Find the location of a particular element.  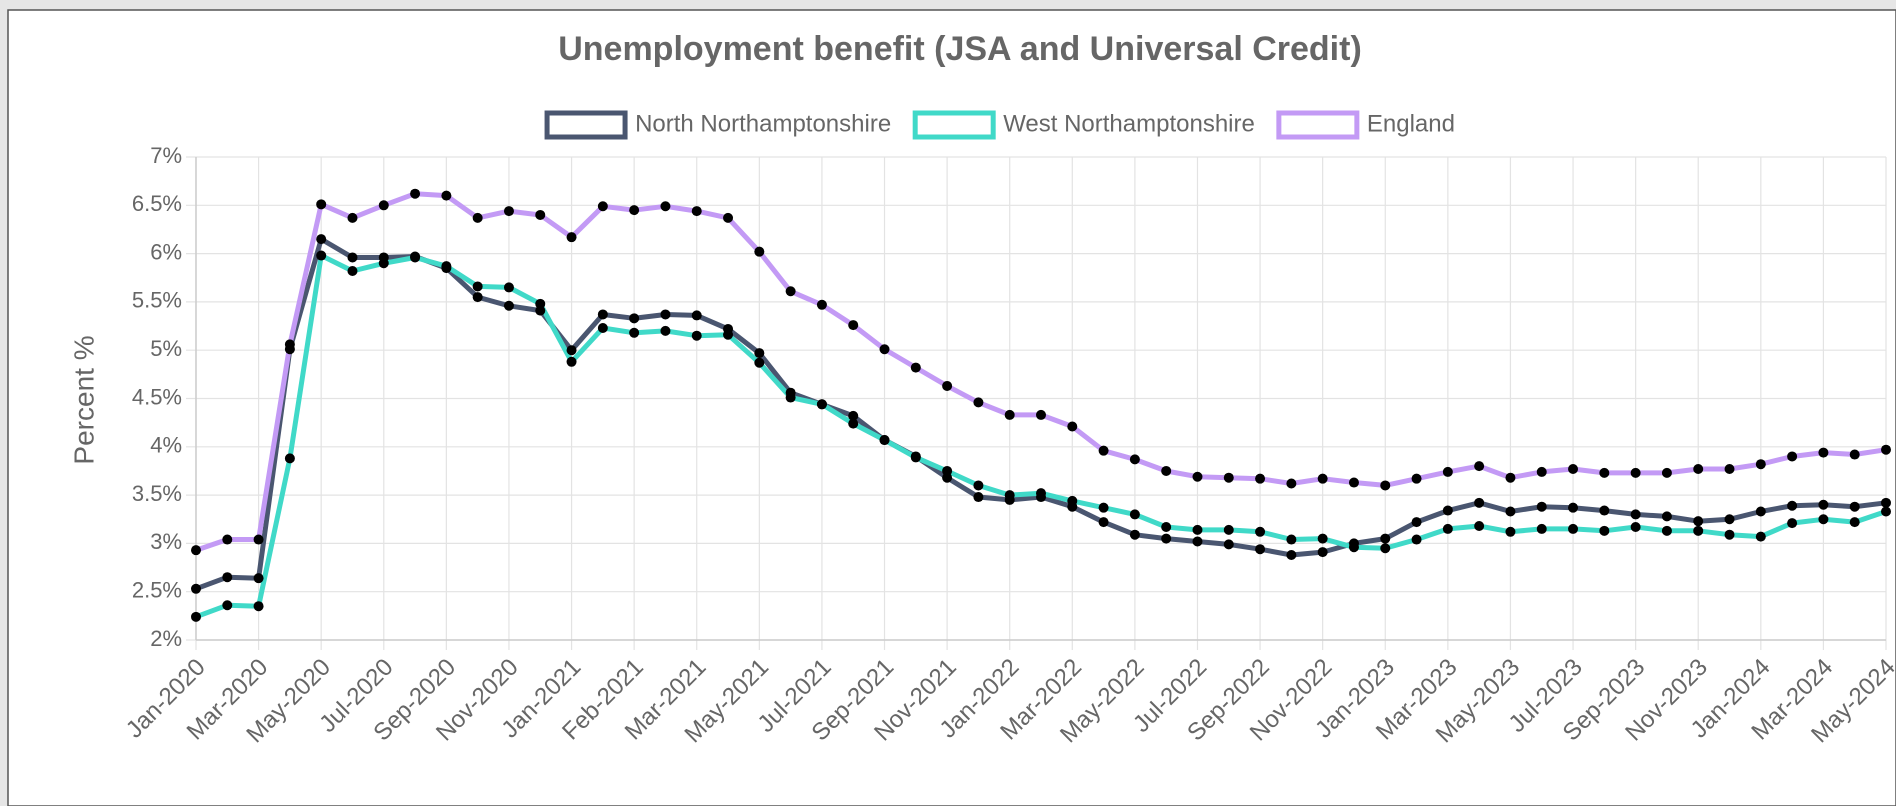

legend-label: West Northamptonshire is located at coordinates (1129, 123).